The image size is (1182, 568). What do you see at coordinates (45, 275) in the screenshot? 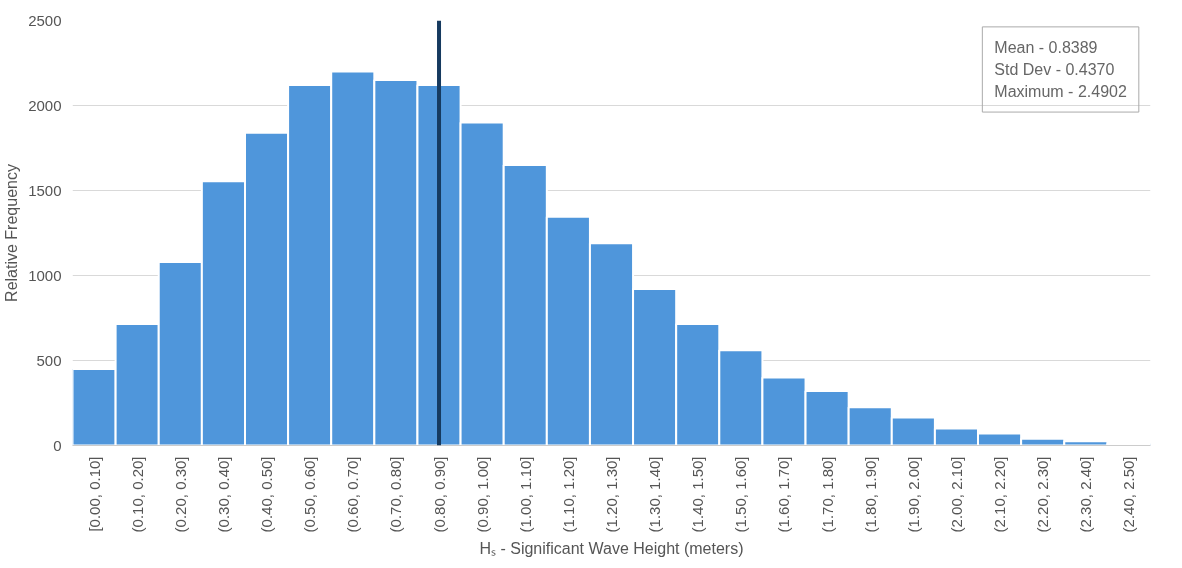
I see `y-tick-label: 1000` at bounding box center [45, 275].